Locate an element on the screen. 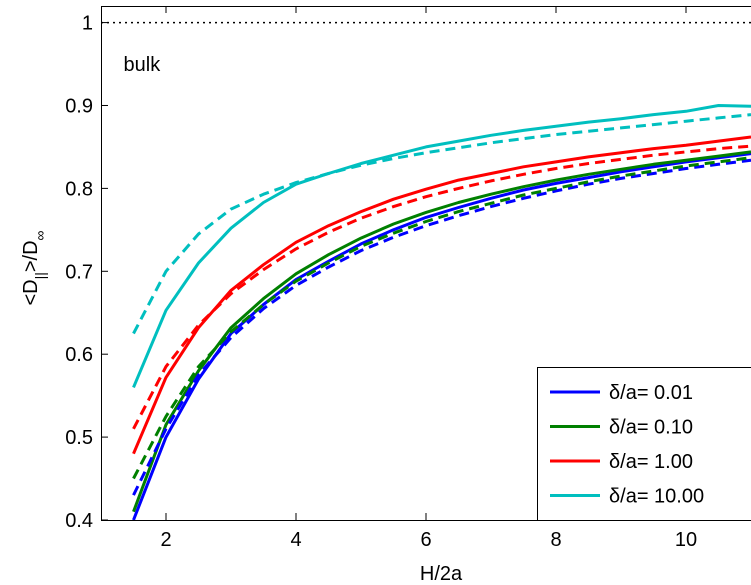  bulk-annotation: bulk is located at coordinates (143, 65).